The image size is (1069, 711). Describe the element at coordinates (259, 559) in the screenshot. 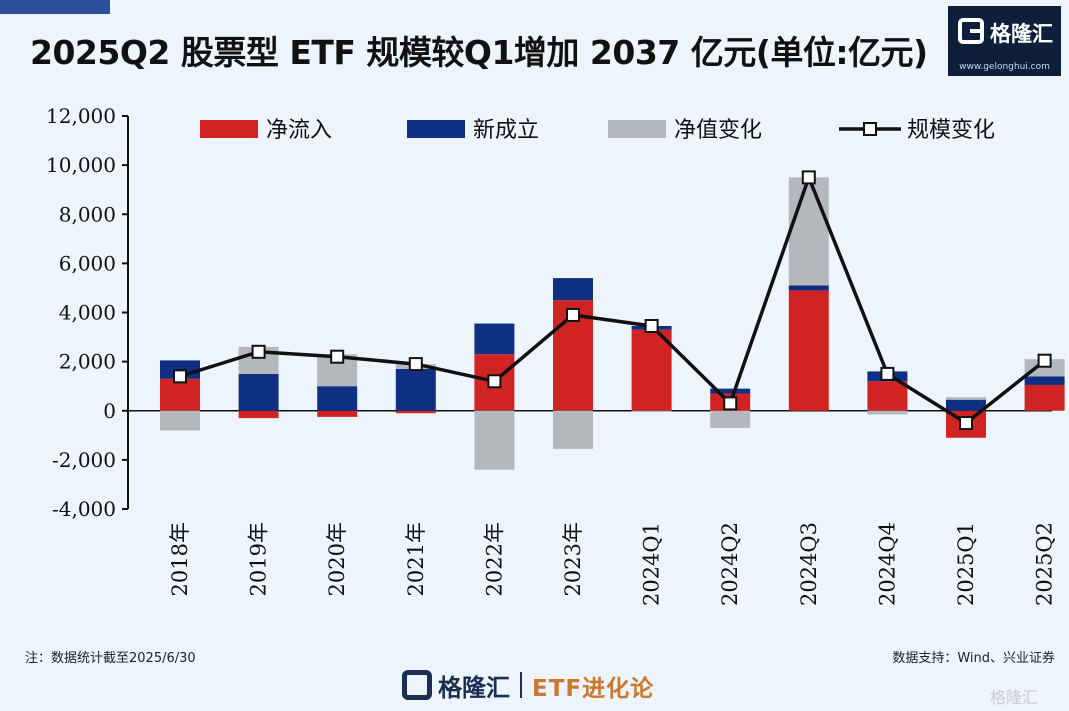

I see `x-tick-label: 2019年` at that location.